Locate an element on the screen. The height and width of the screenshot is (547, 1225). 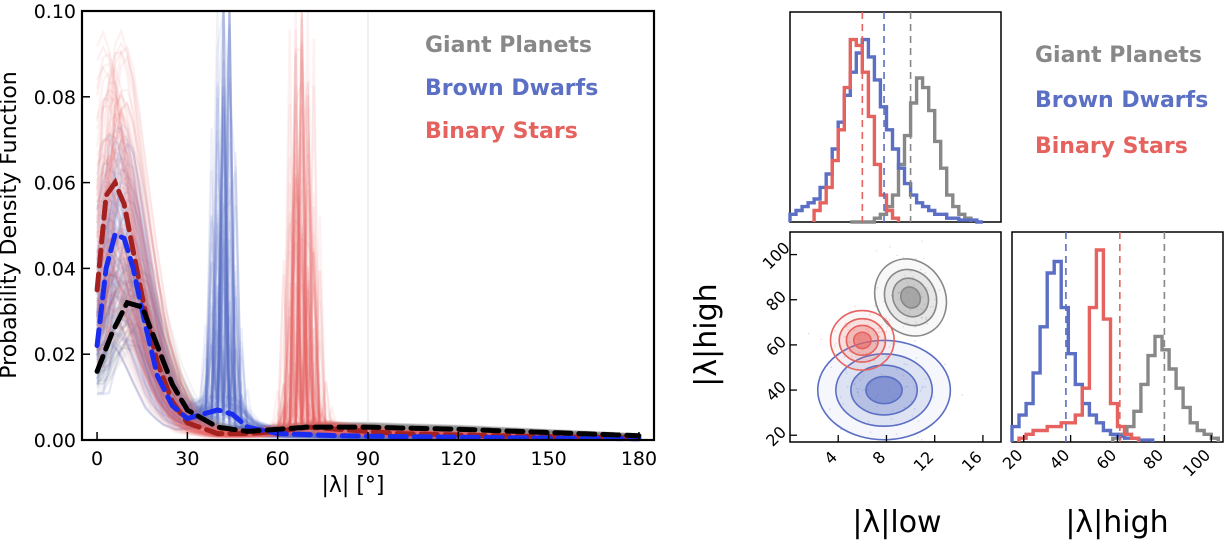
contour-x-axis-label: |λ|low is located at coordinates (896, 522).